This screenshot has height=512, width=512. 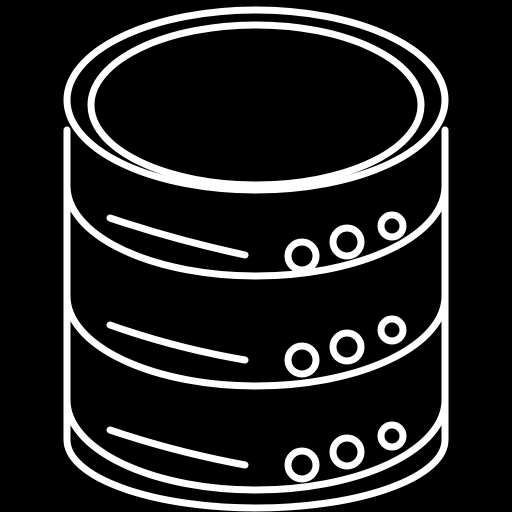 I want to click on server-unit-top, so click(x=256, y=242).